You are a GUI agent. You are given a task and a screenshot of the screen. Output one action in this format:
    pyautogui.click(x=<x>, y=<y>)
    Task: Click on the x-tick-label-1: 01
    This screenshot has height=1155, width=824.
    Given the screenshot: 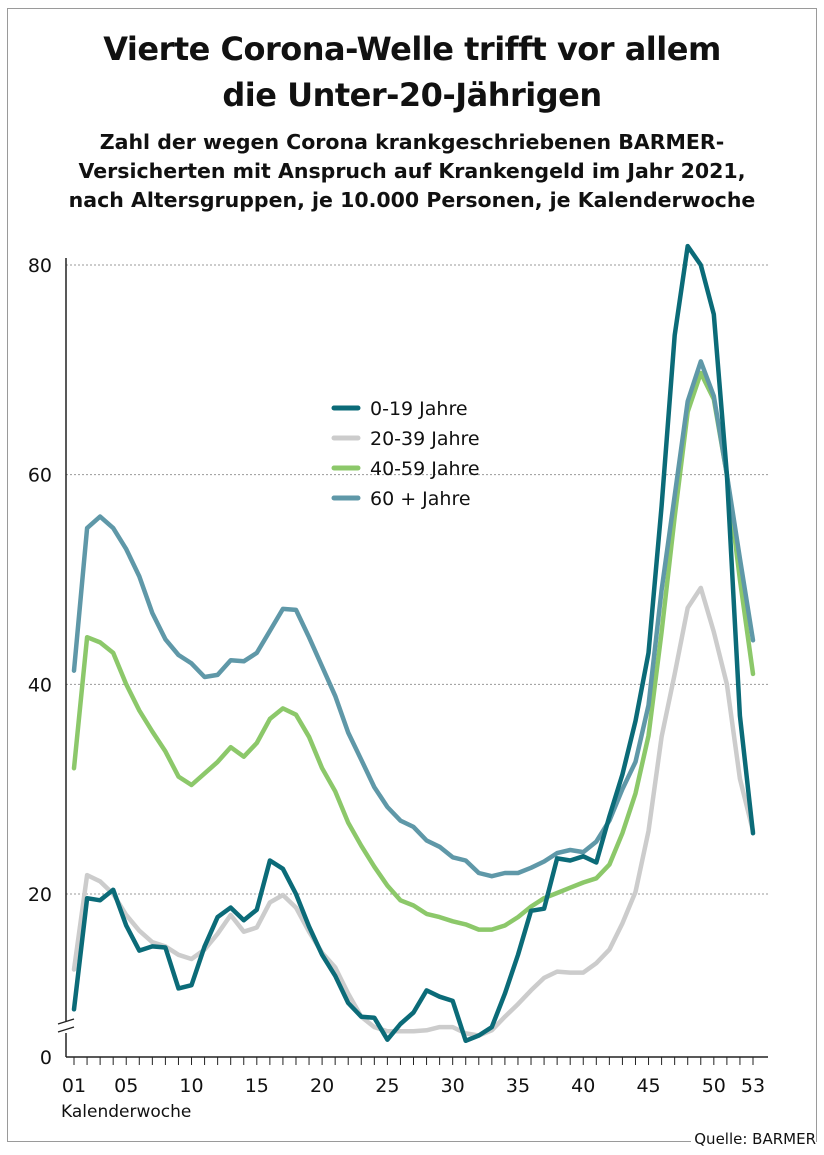 What is the action you would take?
    pyautogui.click(x=74, y=1086)
    